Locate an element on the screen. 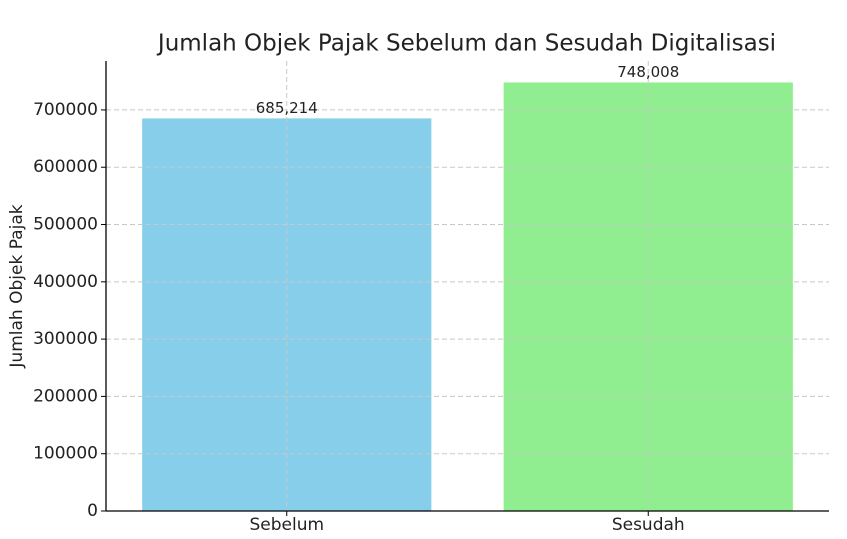 The image size is (847, 539). y-tick-label: 100000 is located at coordinates (65, 454).